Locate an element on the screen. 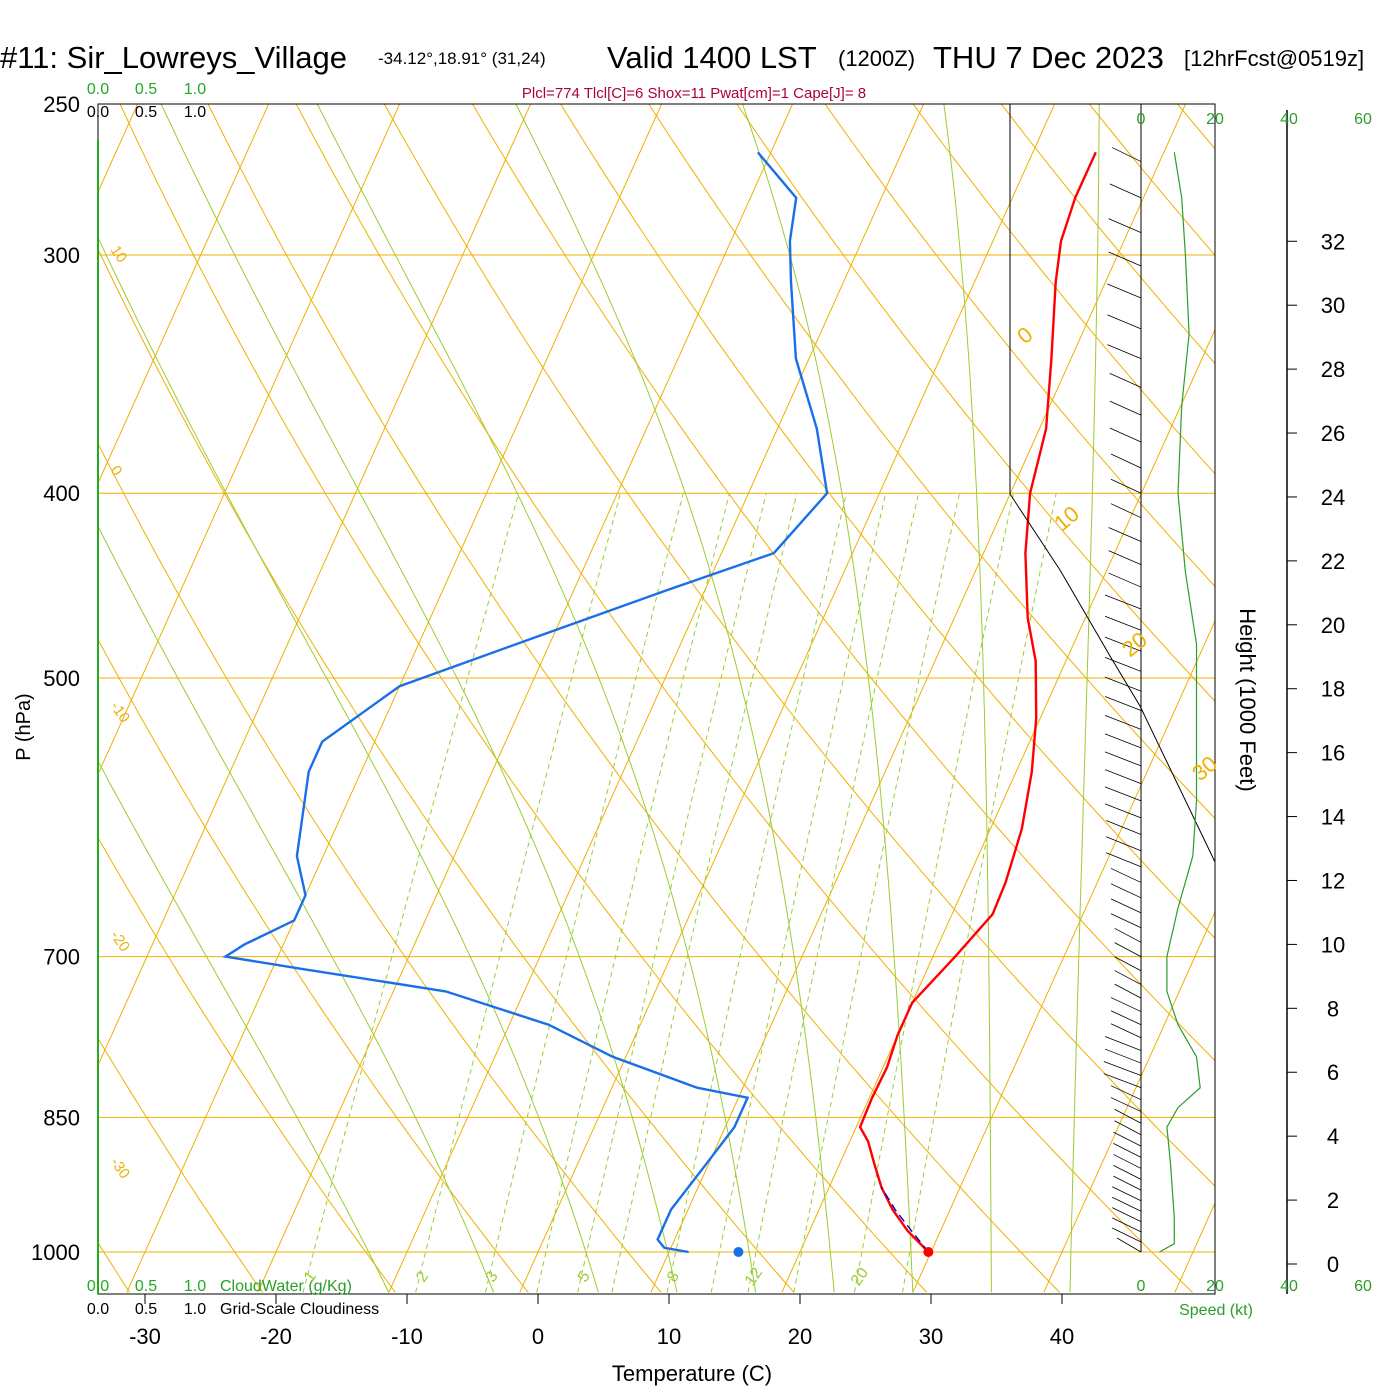  temp-tick-label: 20 is located at coordinates (800, 1336).